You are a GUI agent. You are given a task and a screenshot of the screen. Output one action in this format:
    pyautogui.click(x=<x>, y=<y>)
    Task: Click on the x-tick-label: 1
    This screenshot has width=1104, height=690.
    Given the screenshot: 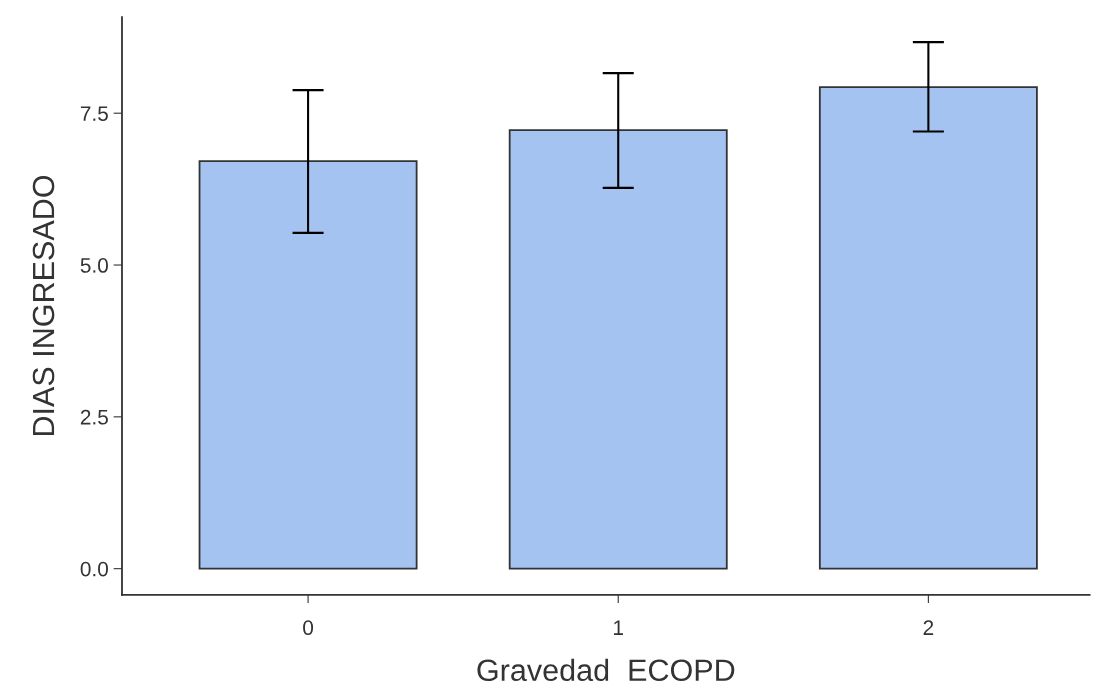 What is the action you would take?
    pyautogui.click(x=618, y=627)
    